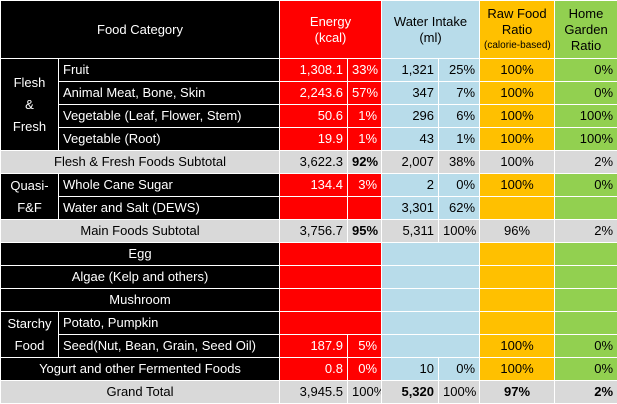 This screenshot has height=404, width=617. Describe the element at coordinates (313, 139) in the screenshot. I see `energy-value: 19.9` at that location.